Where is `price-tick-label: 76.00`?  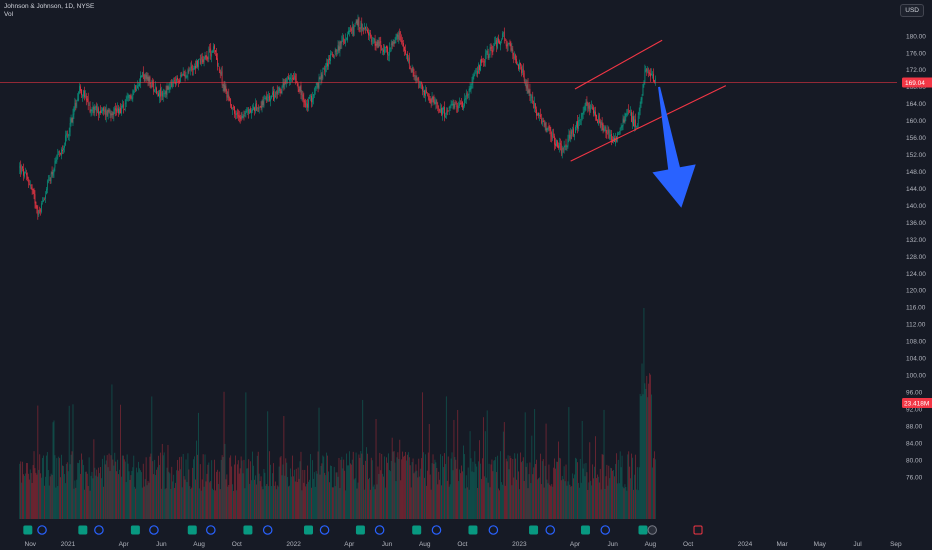 price-tick-label: 76.00 is located at coordinates (914, 477).